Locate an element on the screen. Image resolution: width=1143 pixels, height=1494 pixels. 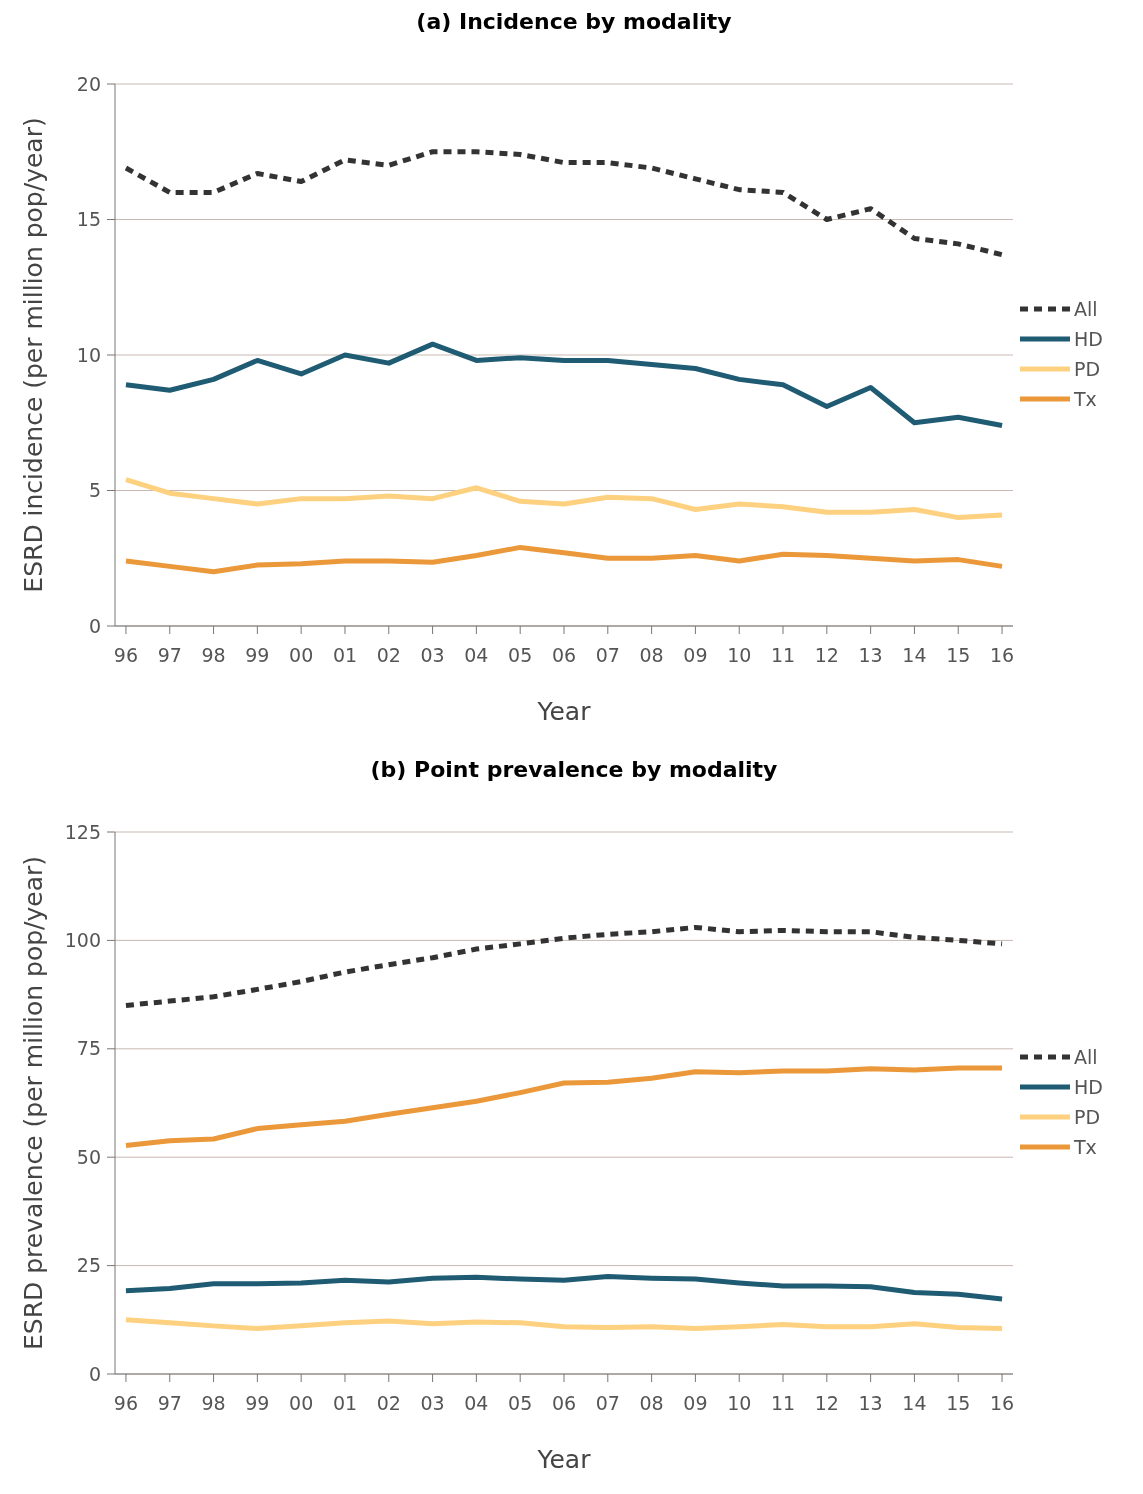
y-tick-label: 50 is located at coordinates (88, 1156).